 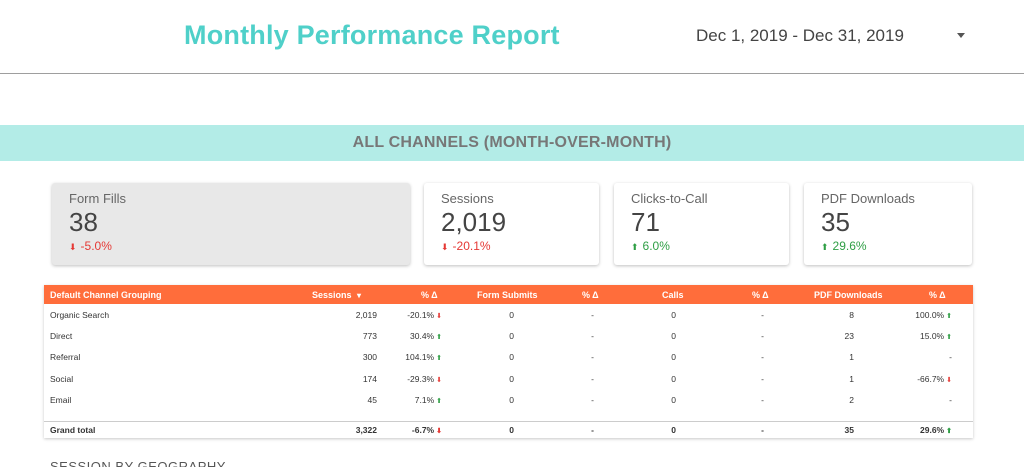 I want to click on scorecard-value: 35, so click(x=835, y=222).